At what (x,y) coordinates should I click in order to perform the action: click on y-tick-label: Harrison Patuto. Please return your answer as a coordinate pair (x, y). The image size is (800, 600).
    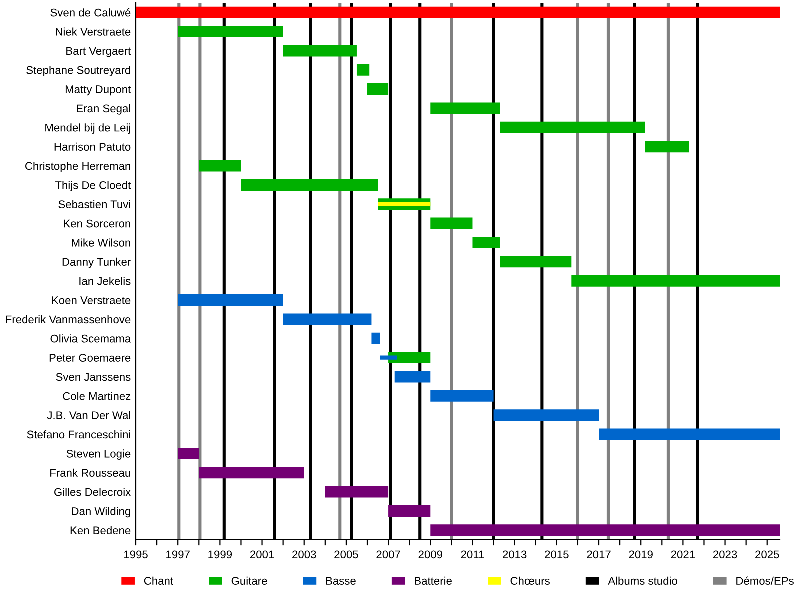
    Looking at the image, I should click on (92, 146).